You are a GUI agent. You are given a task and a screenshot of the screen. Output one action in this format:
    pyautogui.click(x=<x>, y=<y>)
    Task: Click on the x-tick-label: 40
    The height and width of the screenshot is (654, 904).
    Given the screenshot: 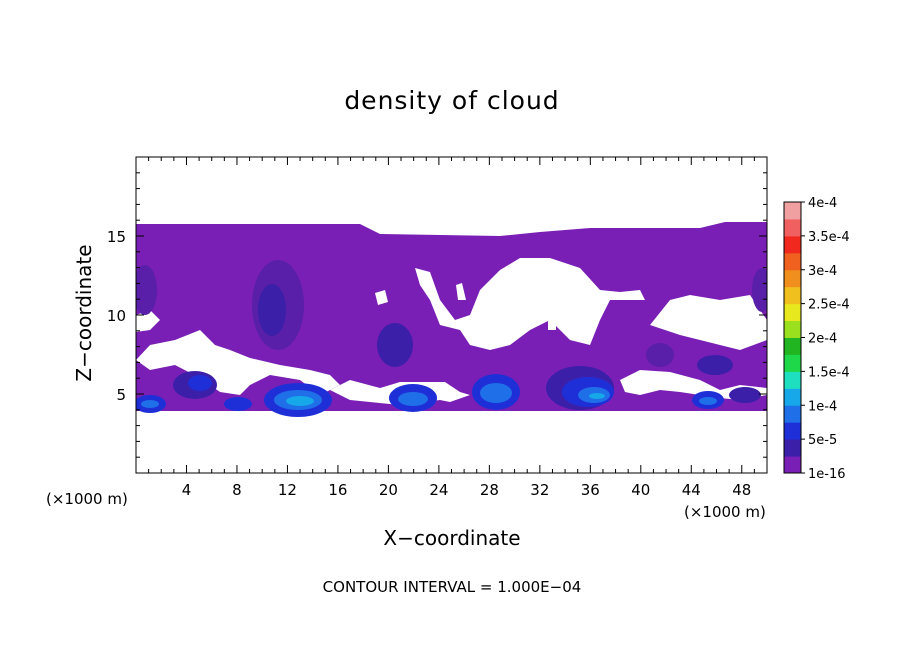 What is the action you would take?
    pyautogui.click(x=640, y=490)
    